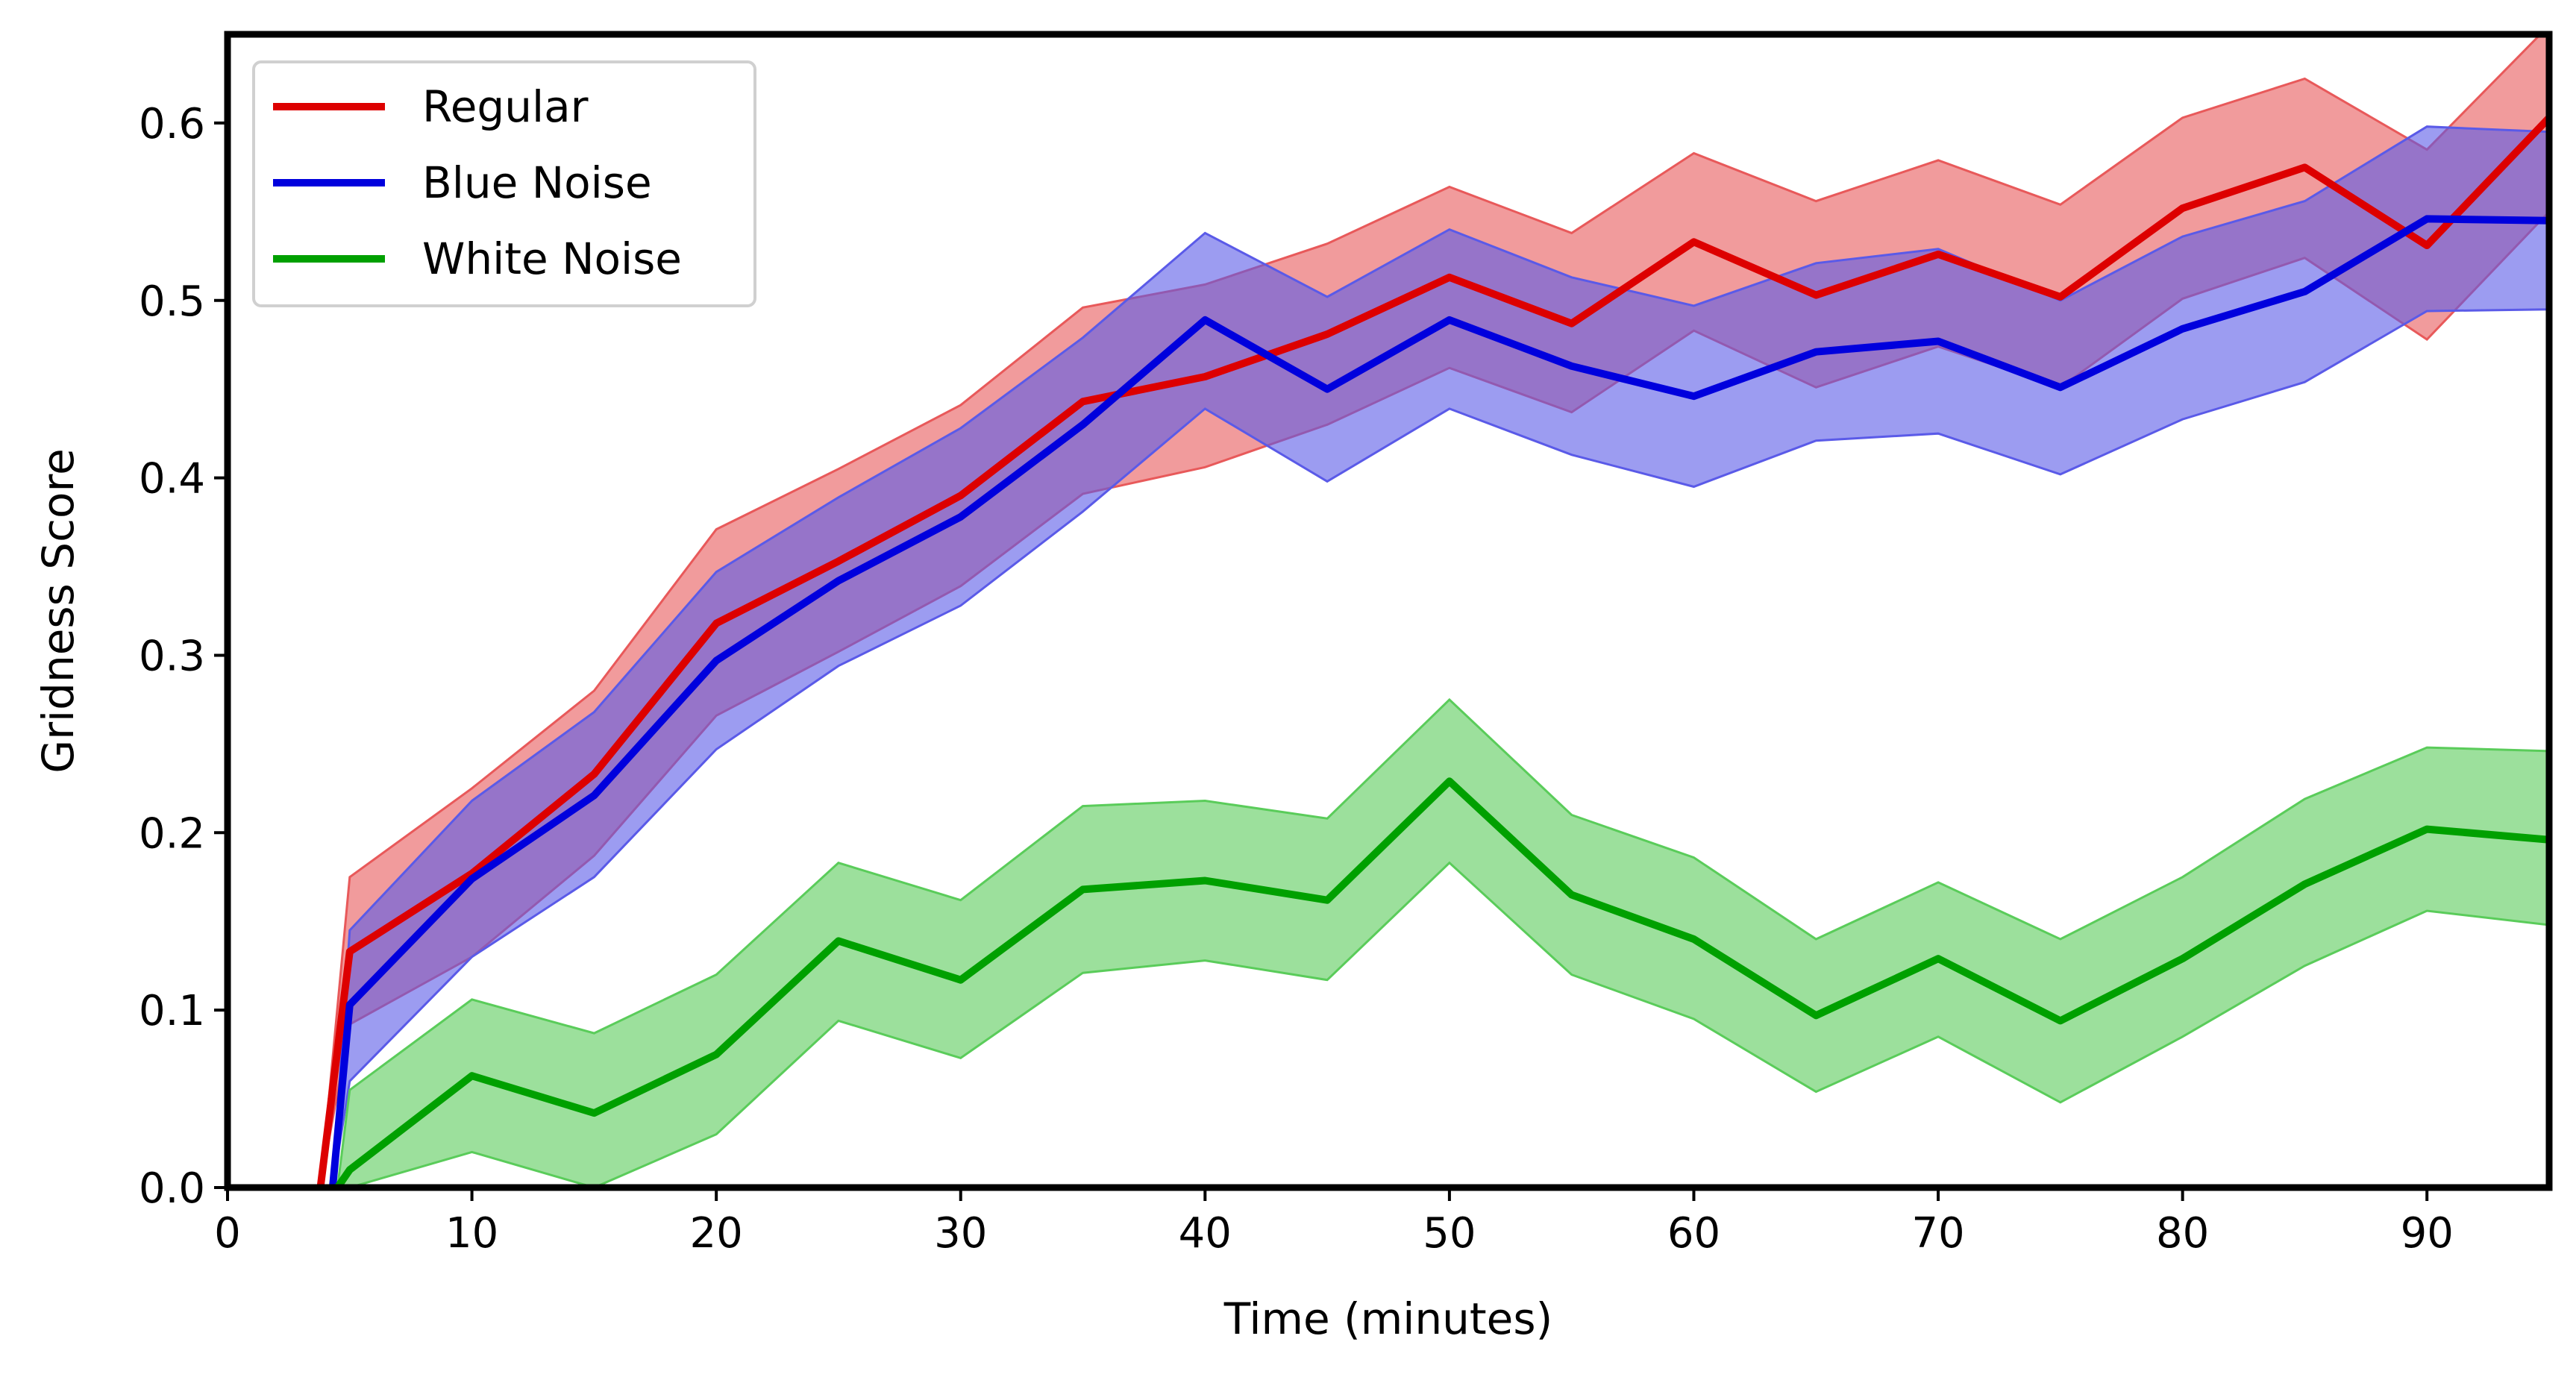 This screenshot has height=1380, width=2576. What do you see at coordinates (471, 1233) in the screenshot?
I see `x-tick-label: 10` at bounding box center [471, 1233].